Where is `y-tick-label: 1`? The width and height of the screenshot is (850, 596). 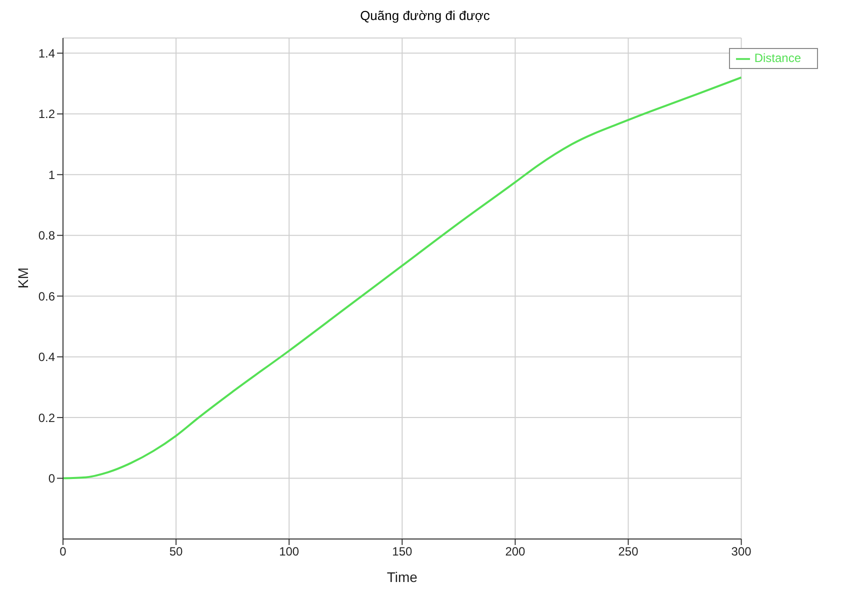
y-tick-label: 1 is located at coordinates (52, 175).